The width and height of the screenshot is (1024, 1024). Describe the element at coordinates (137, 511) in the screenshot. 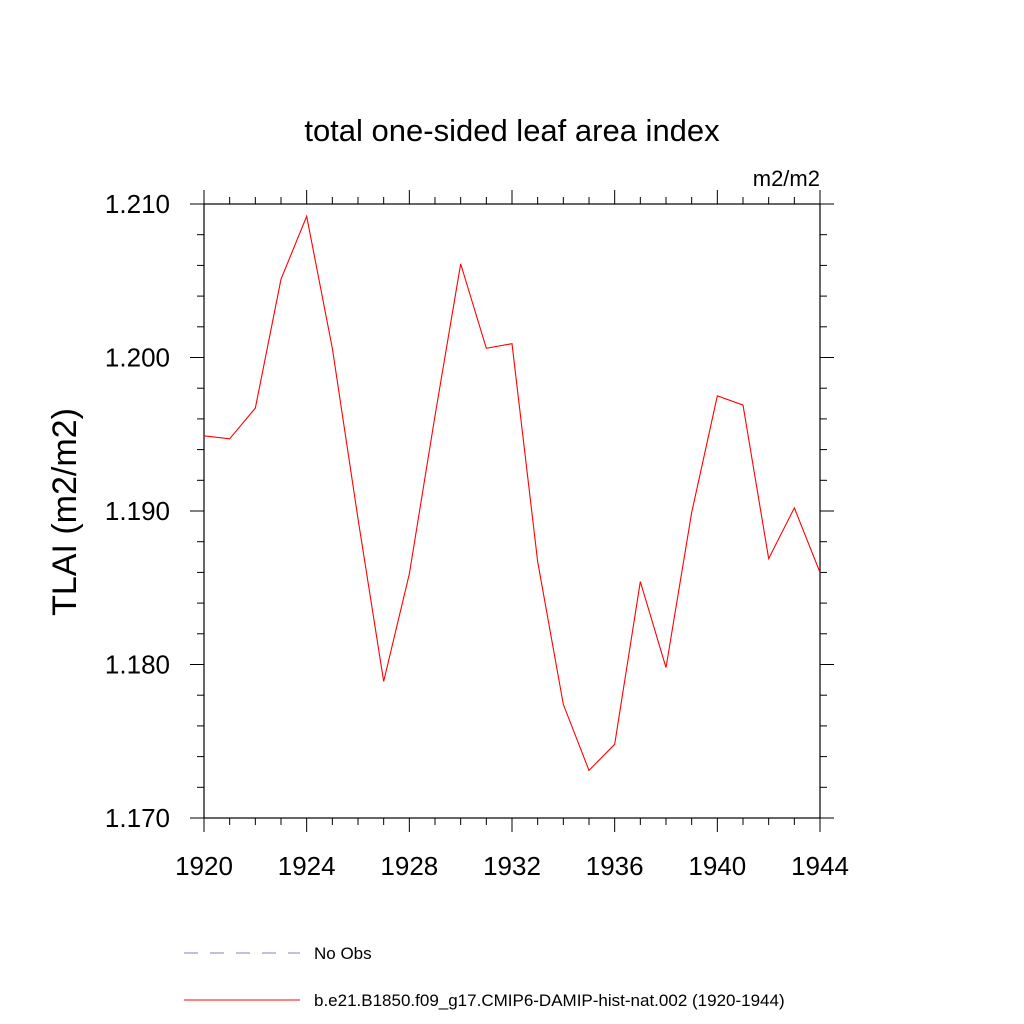

I see `y-tick-label: 1.190` at that location.